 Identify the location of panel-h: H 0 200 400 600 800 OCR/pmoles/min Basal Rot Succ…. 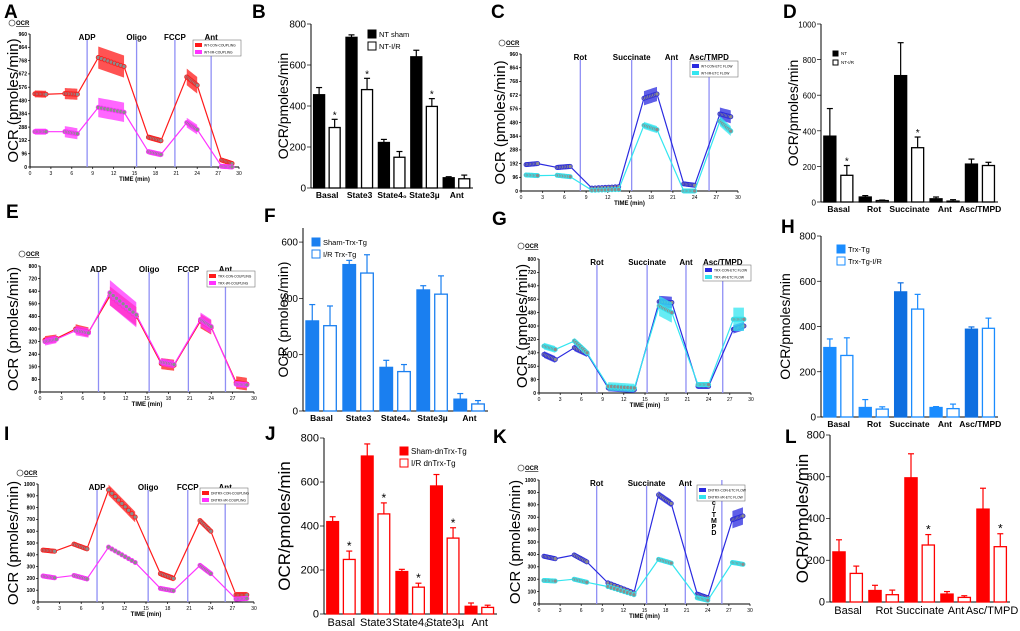
(889, 323).